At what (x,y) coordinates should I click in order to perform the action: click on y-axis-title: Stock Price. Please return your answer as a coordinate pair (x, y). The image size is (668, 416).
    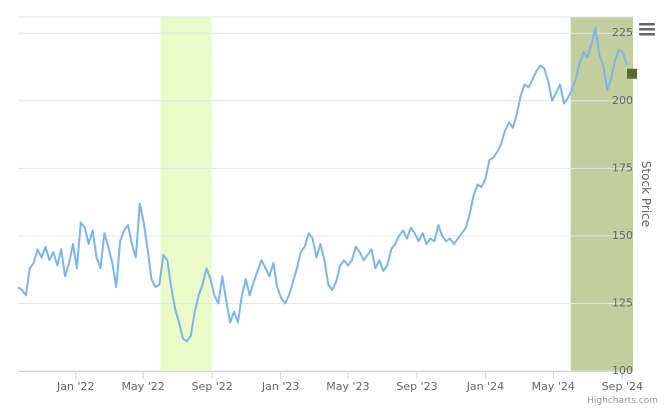
    Looking at the image, I should click on (646, 194).